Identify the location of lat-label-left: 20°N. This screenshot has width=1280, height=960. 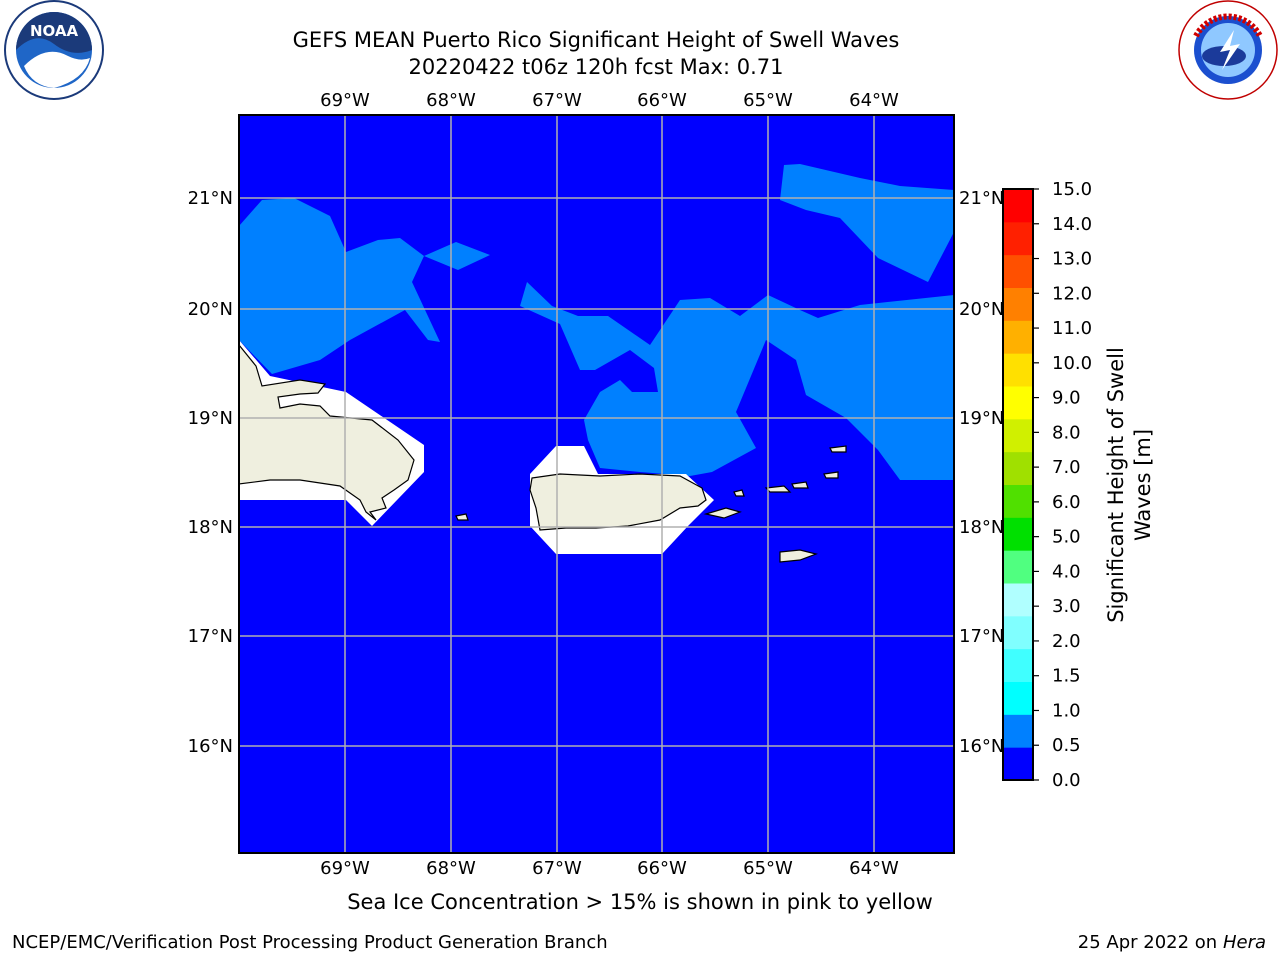
(210, 309).